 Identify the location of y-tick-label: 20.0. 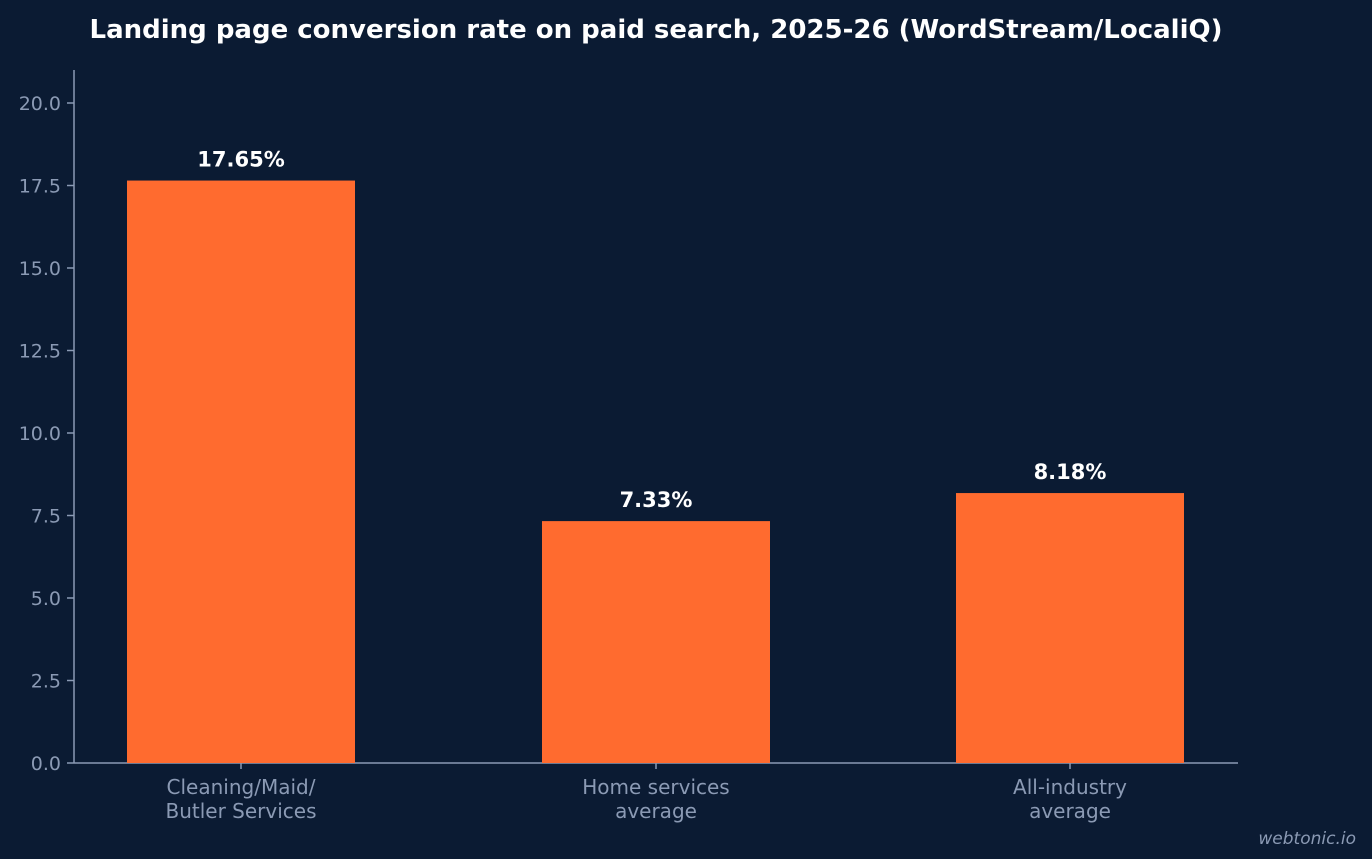
(40, 104).